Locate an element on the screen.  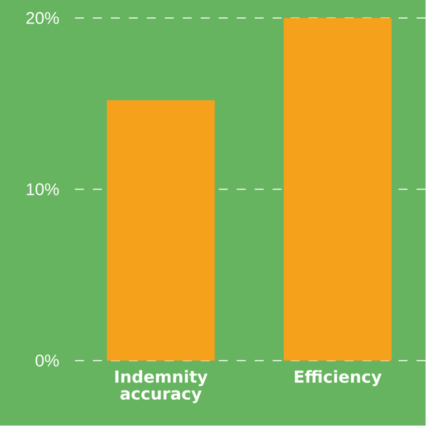
x-tick-label: Indemnity accuracy is located at coordinates (161, 387).